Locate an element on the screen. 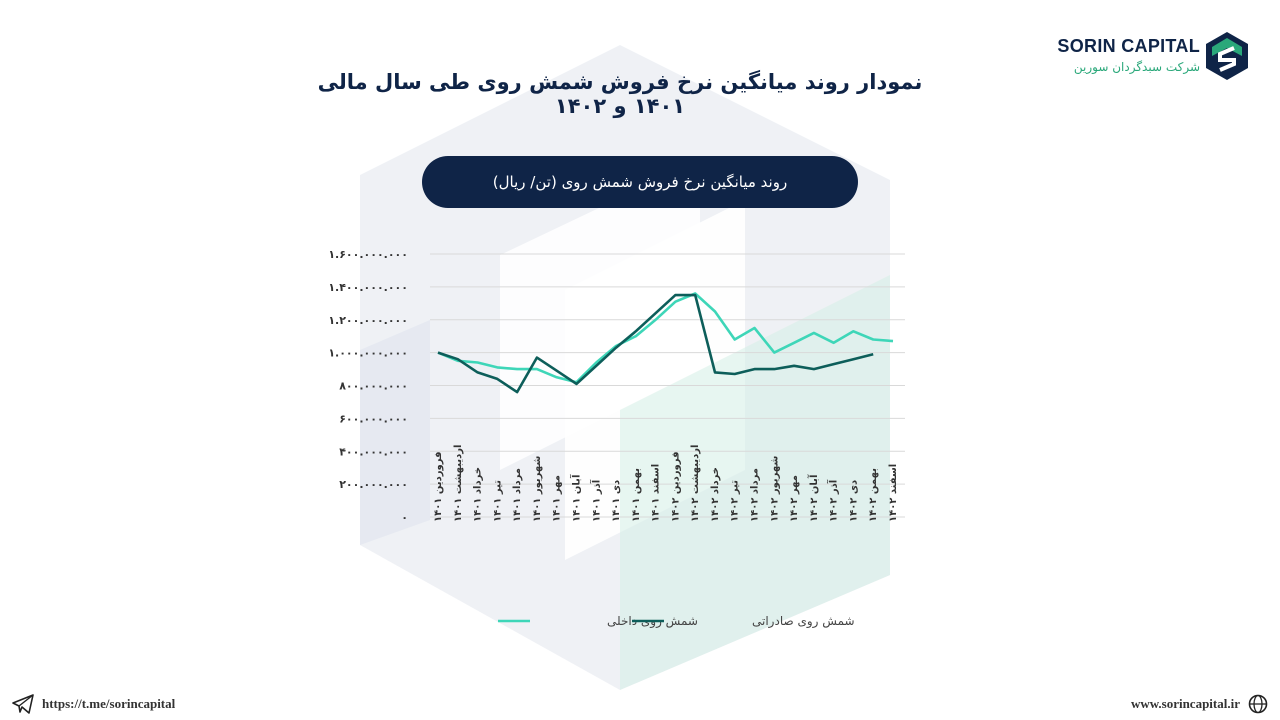 This screenshot has width=1280, height=720. x-tick-label: تیر ۱۴۰۱ is located at coordinates (497, 501).